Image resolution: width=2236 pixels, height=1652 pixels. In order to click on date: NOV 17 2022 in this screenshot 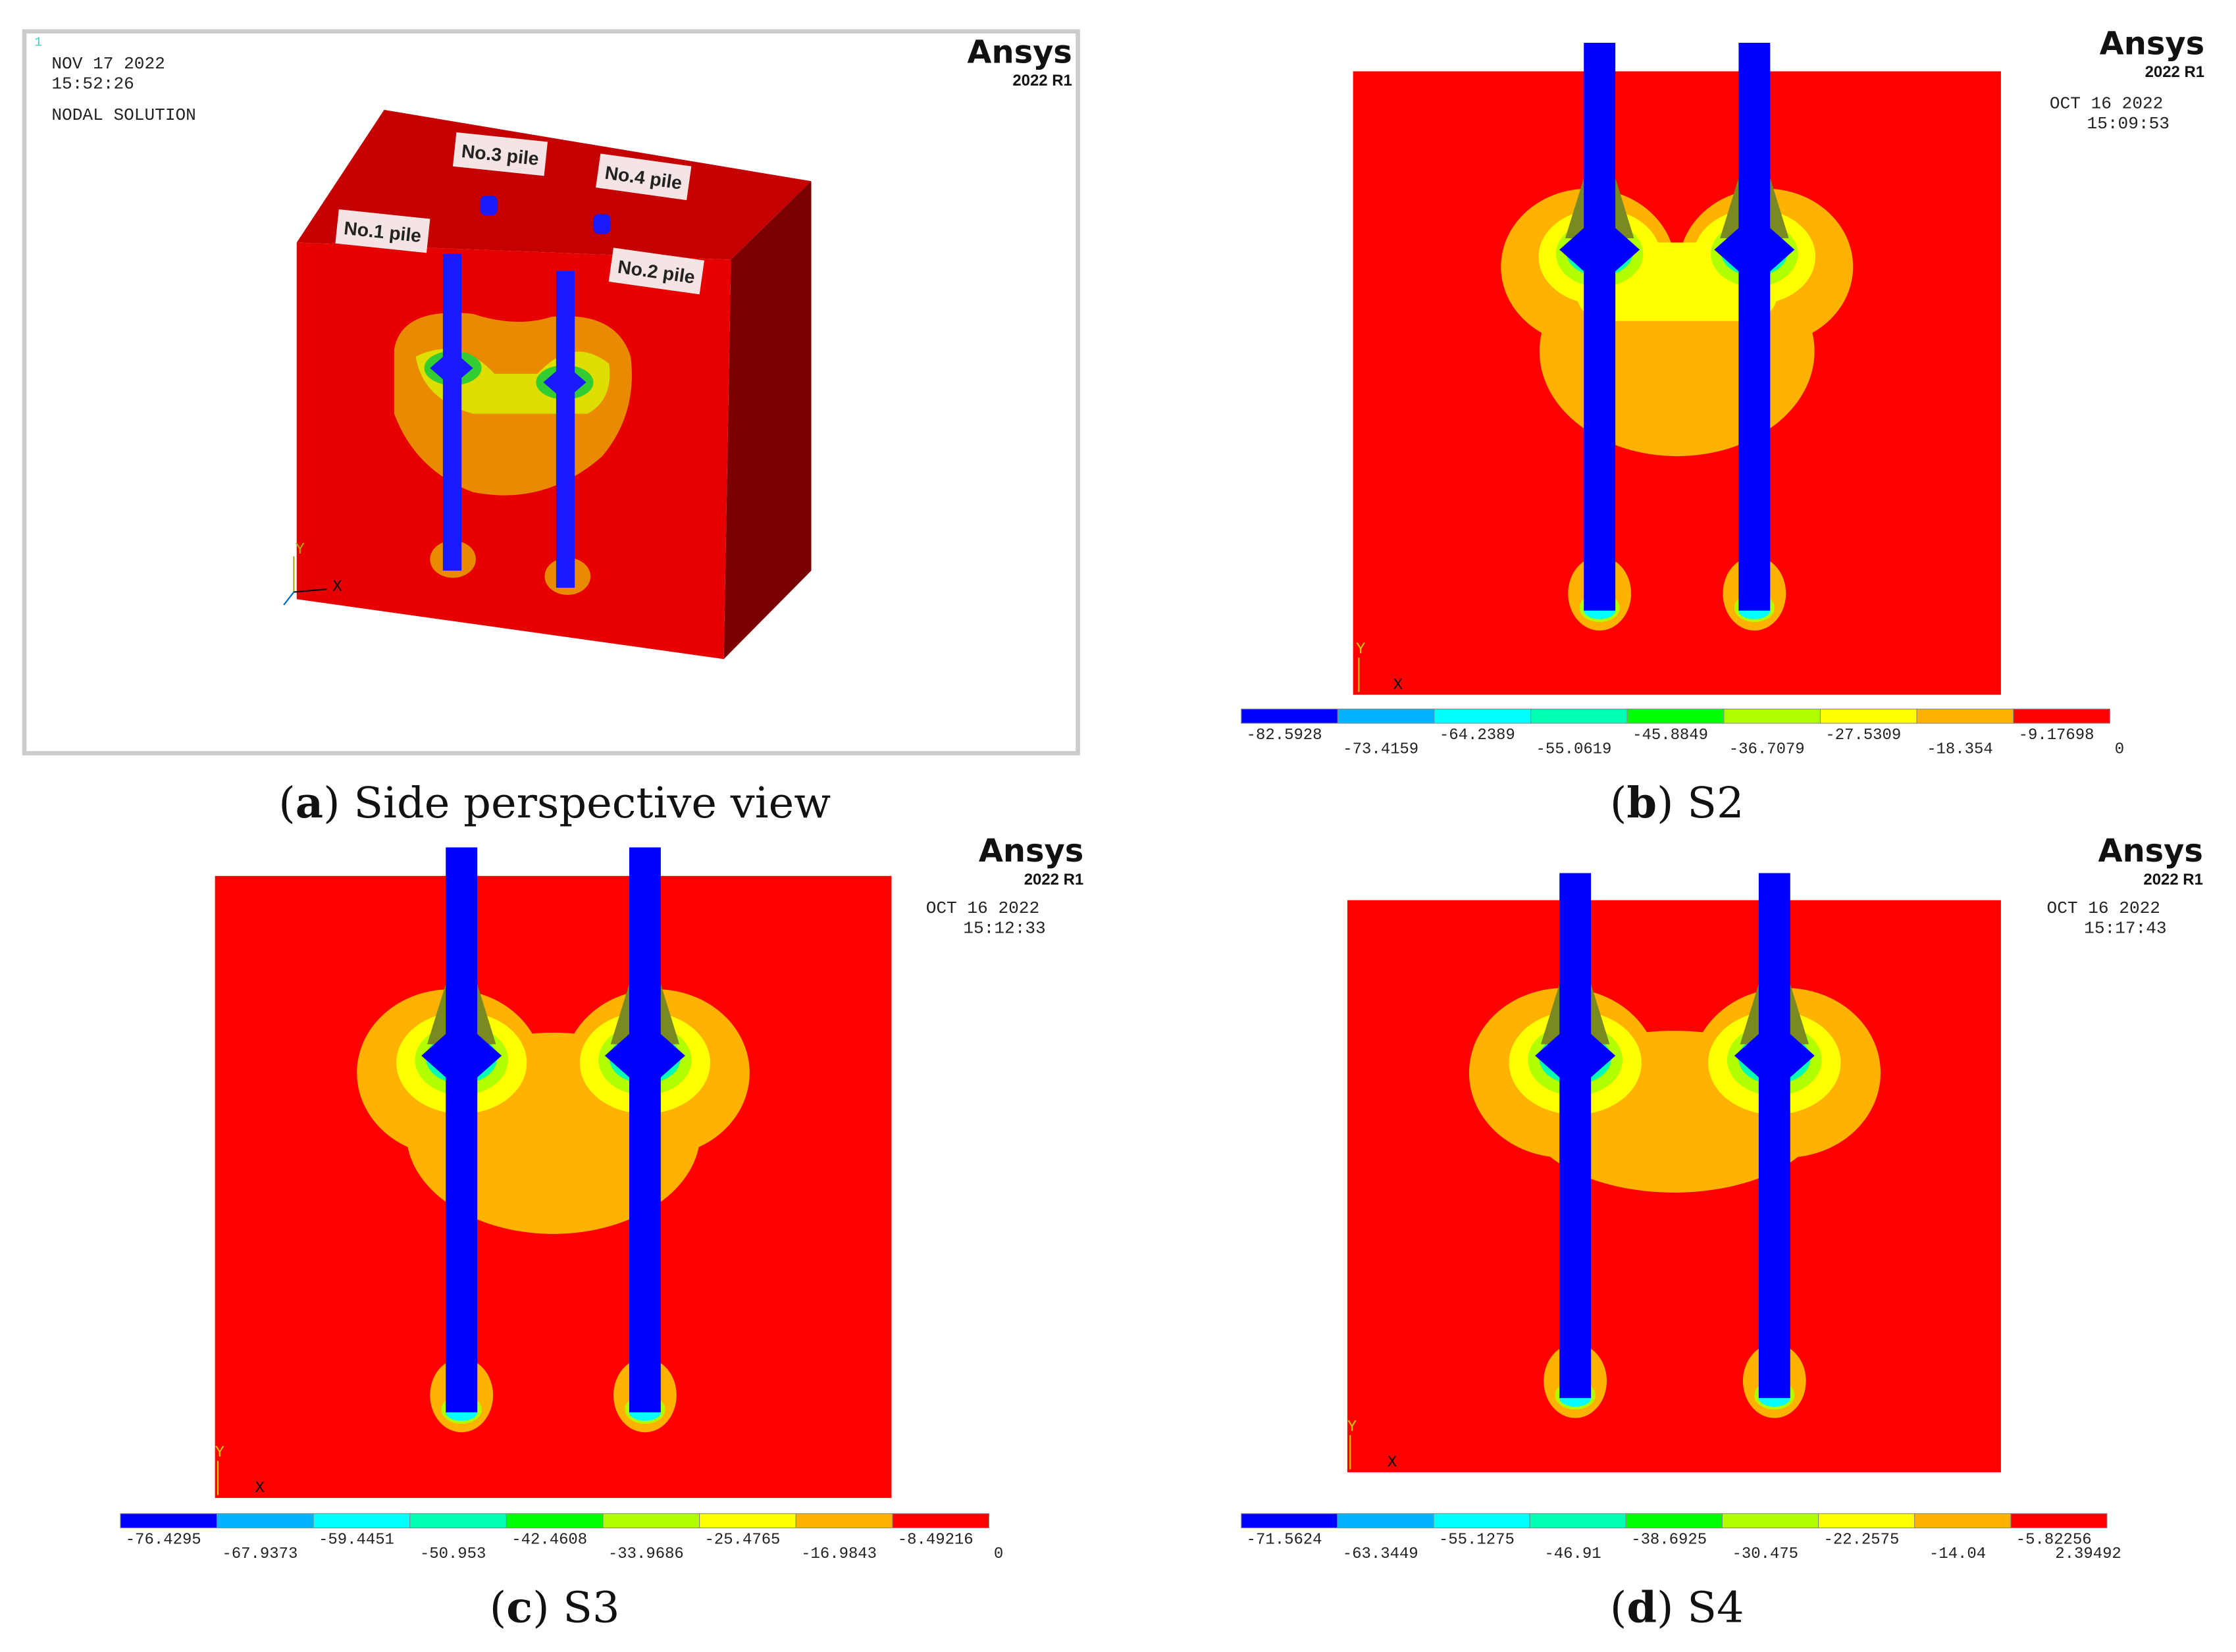, I will do `click(108, 64)`.